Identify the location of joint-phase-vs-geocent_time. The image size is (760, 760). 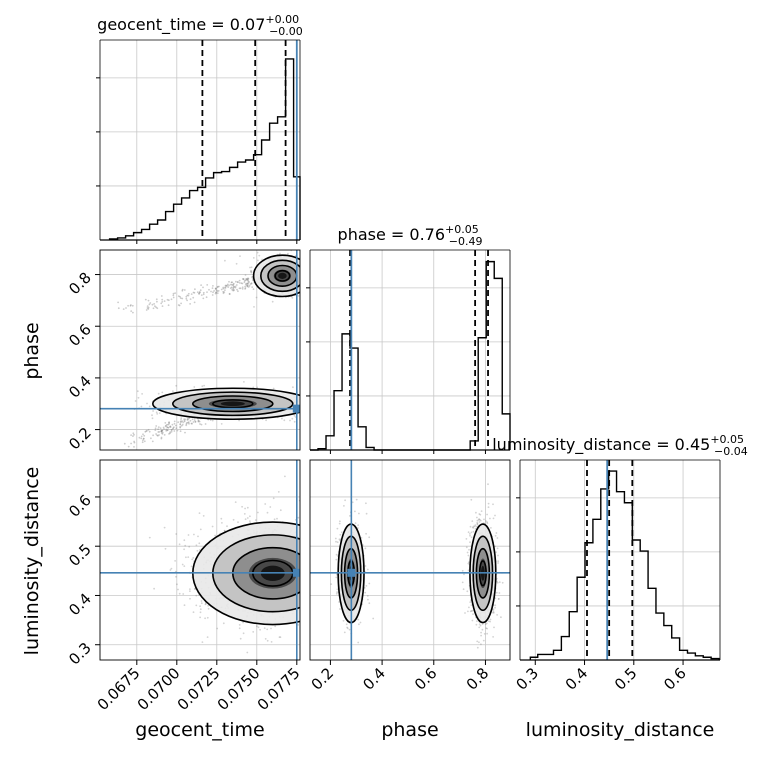
(200, 350).